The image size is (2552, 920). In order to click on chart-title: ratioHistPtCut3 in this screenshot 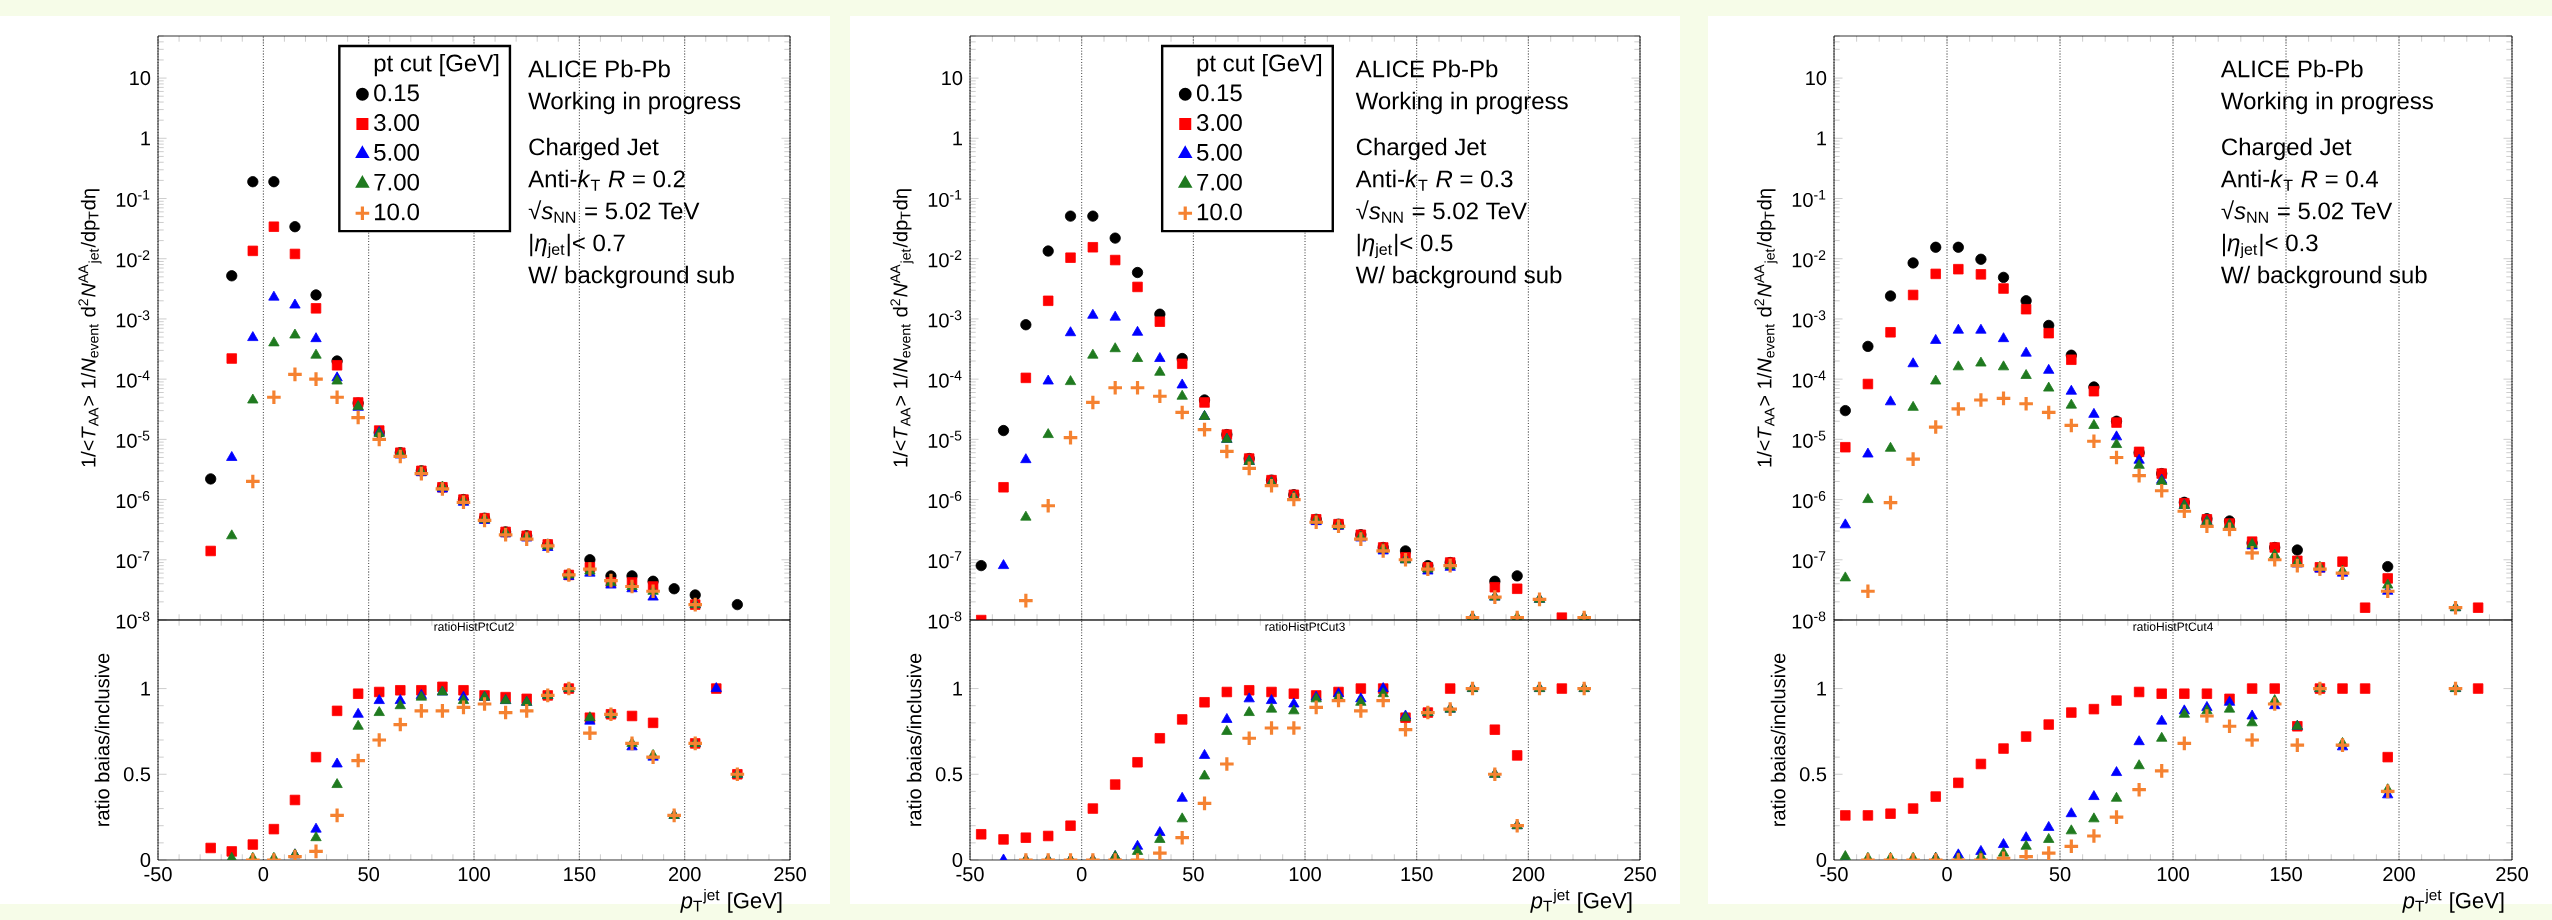, I will do `click(1305, 626)`.